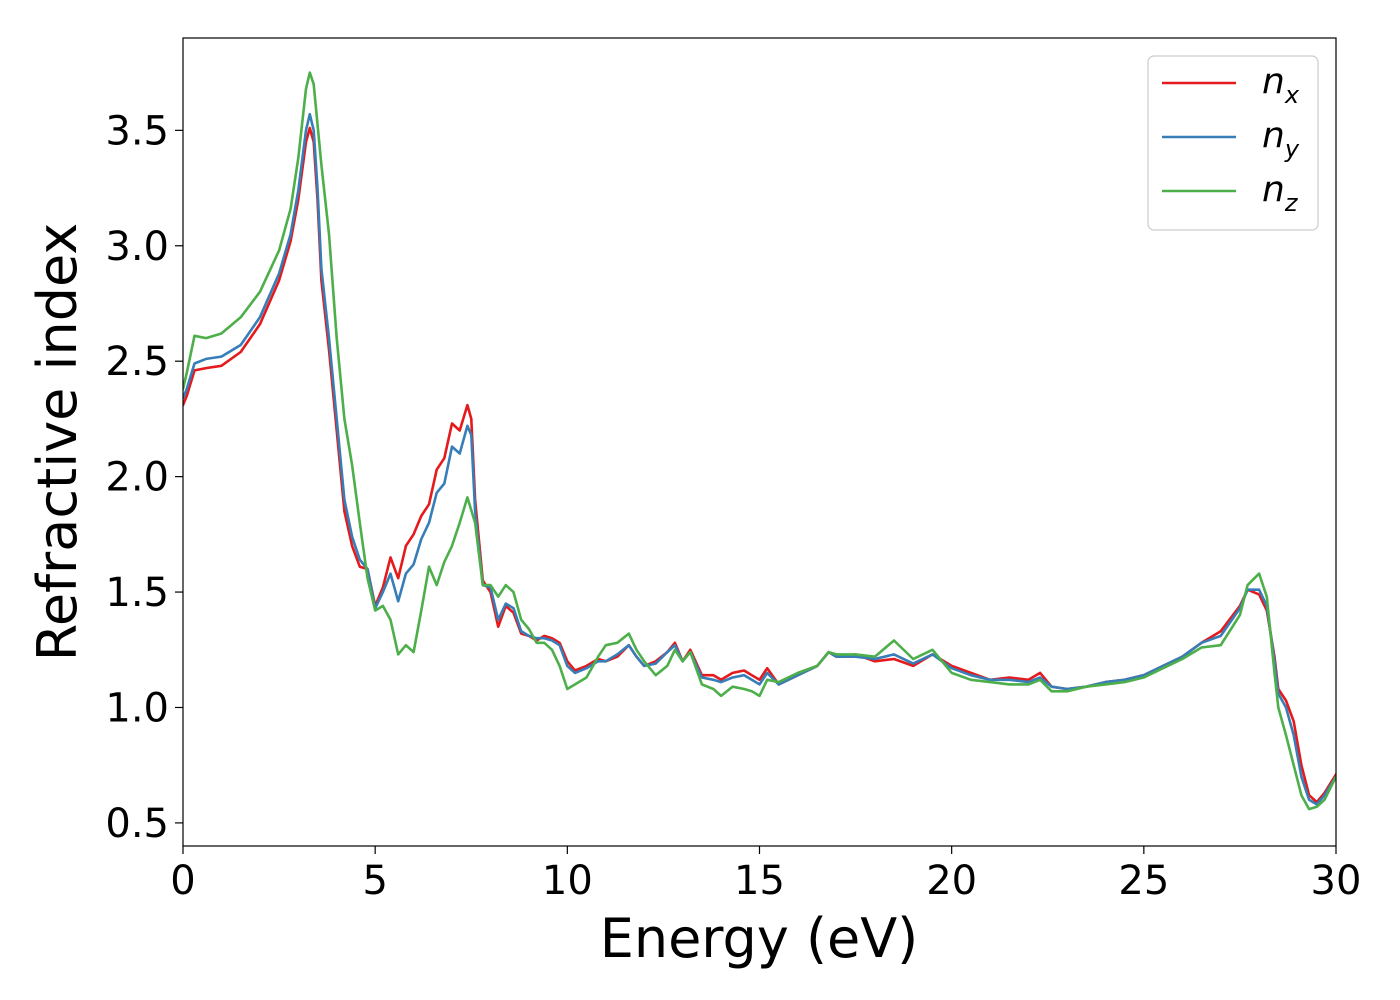 This screenshot has height=1000, width=1400. What do you see at coordinates (137, 478) in the screenshot?
I see `y-tick-label: 2.0` at bounding box center [137, 478].